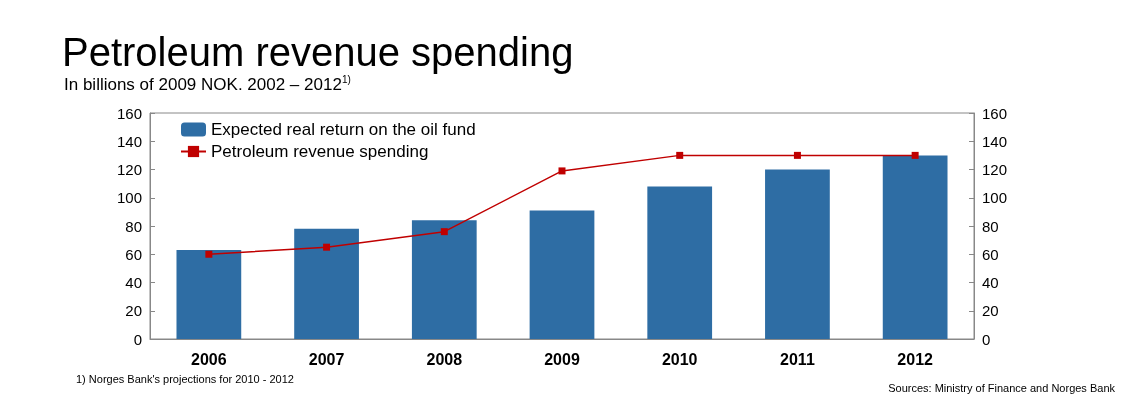 The height and width of the screenshot is (419, 1129). What do you see at coordinates (129, 198) in the screenshot?
I see `y-tick-label: 100` at bounding box center [129, 198].